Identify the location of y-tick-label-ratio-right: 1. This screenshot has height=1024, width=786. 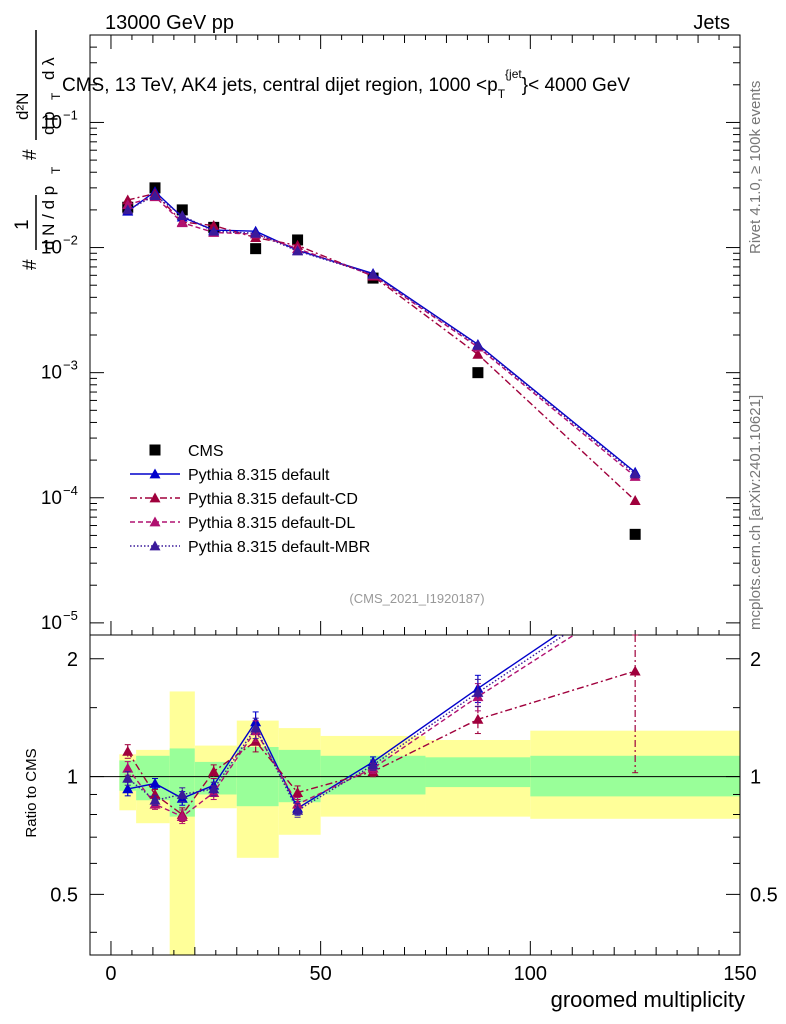
(755, 778).